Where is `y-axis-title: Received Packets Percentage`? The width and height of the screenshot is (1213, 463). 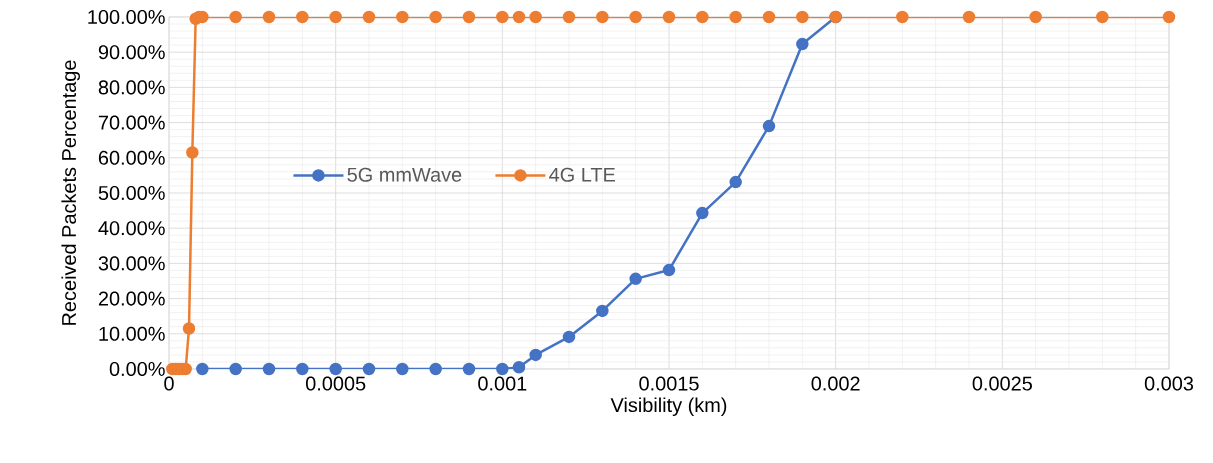
y-axis-title: Received Packets Percentage is located at coordinates (70, 192).